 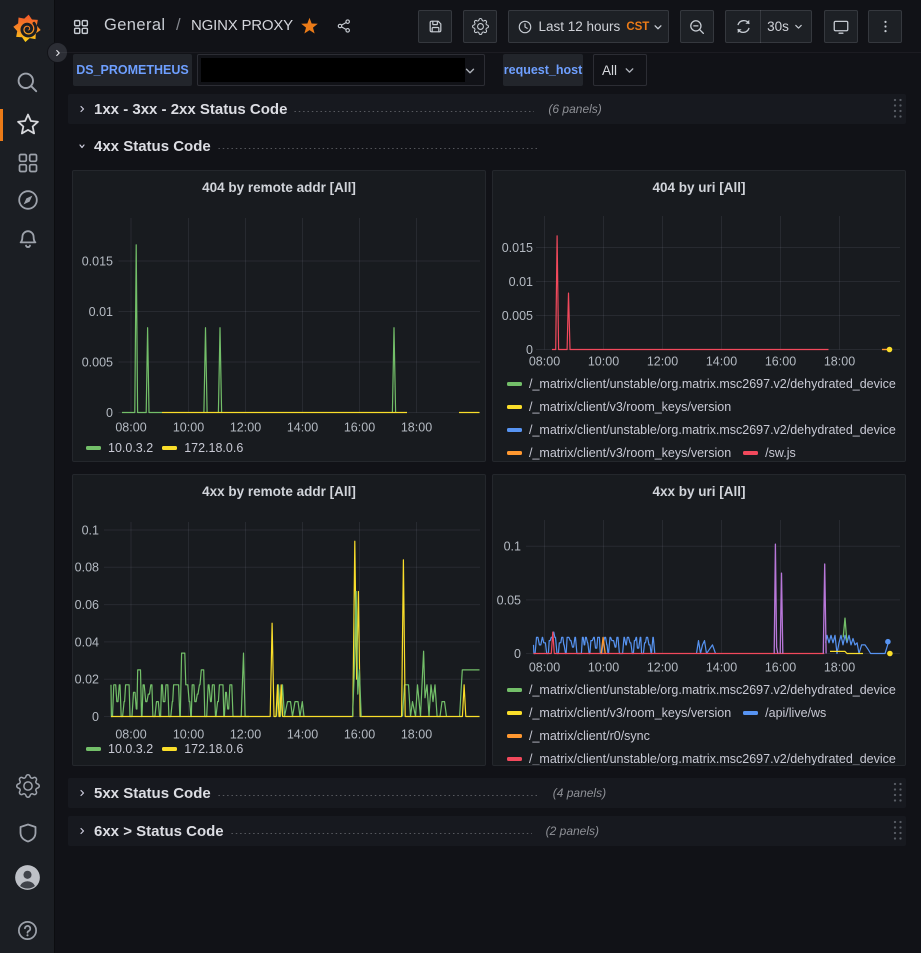 I want to click on svg-text: 0.06, so click(x=87, y=605).